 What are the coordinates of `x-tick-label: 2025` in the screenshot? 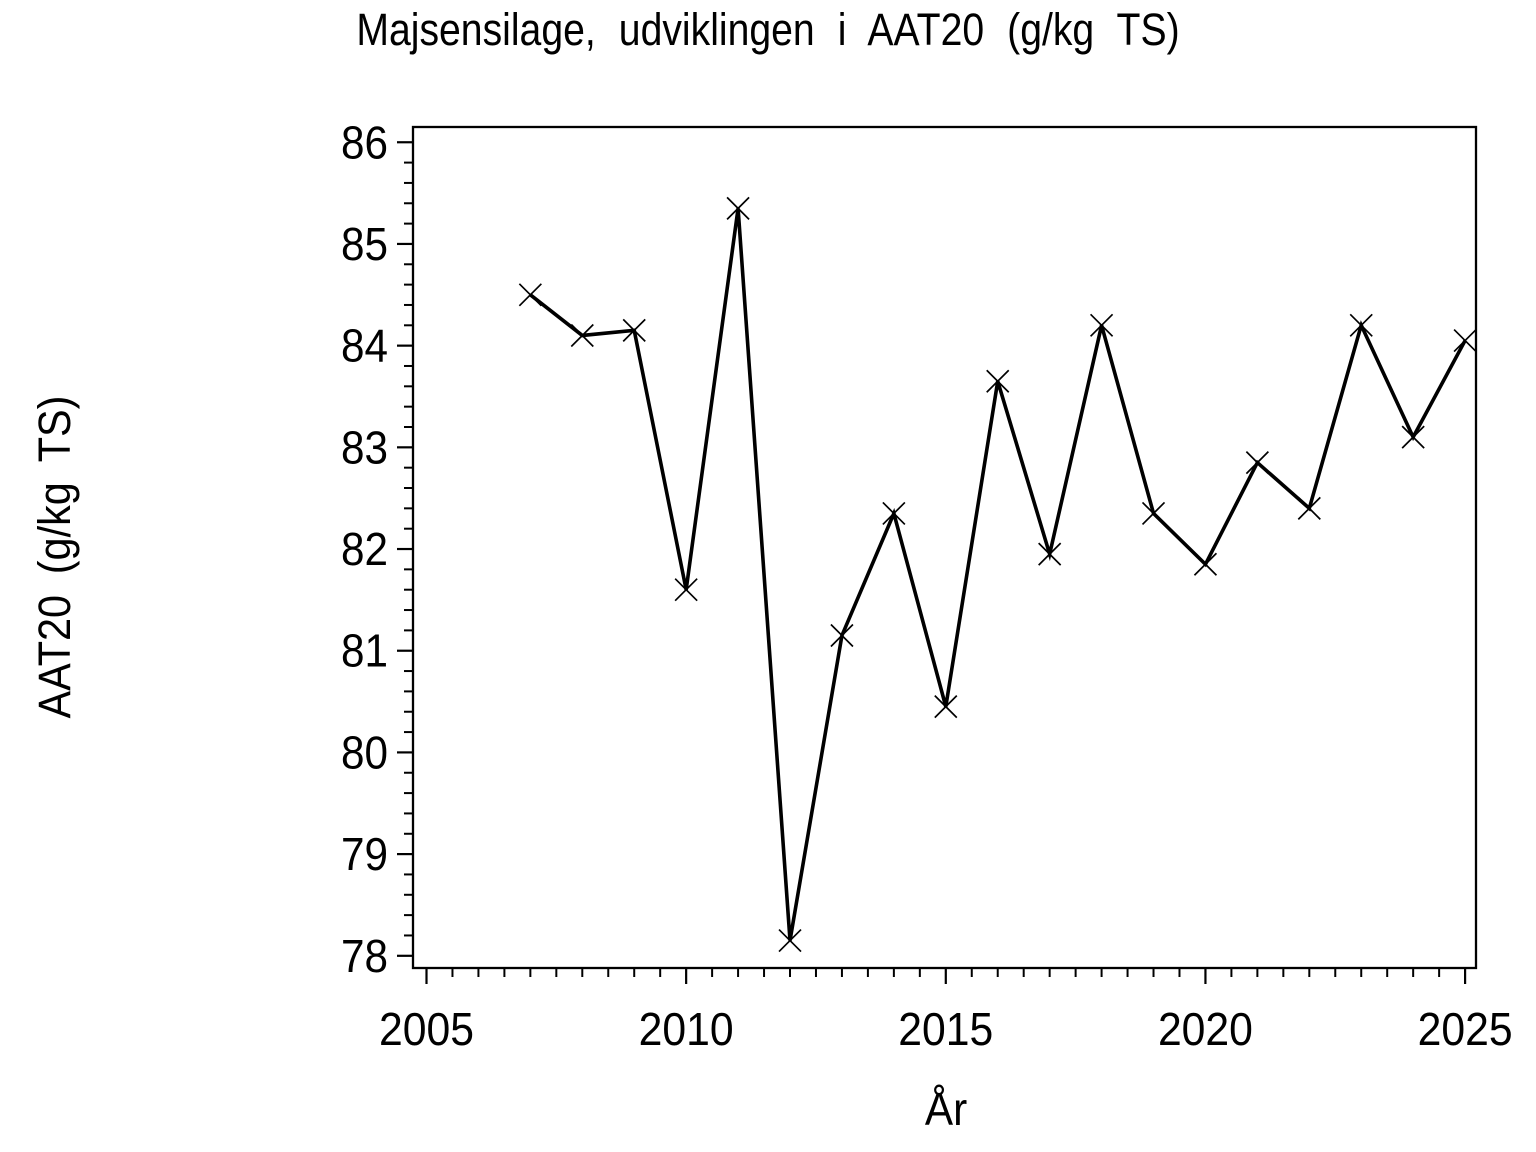 It's located at (1465, 1029).